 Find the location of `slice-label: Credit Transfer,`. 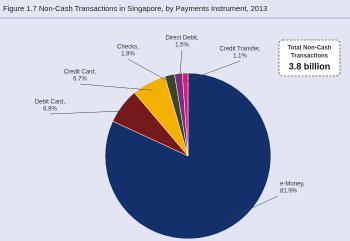

slice-label: Credit Transfer, is located at coordinates (239, 50).